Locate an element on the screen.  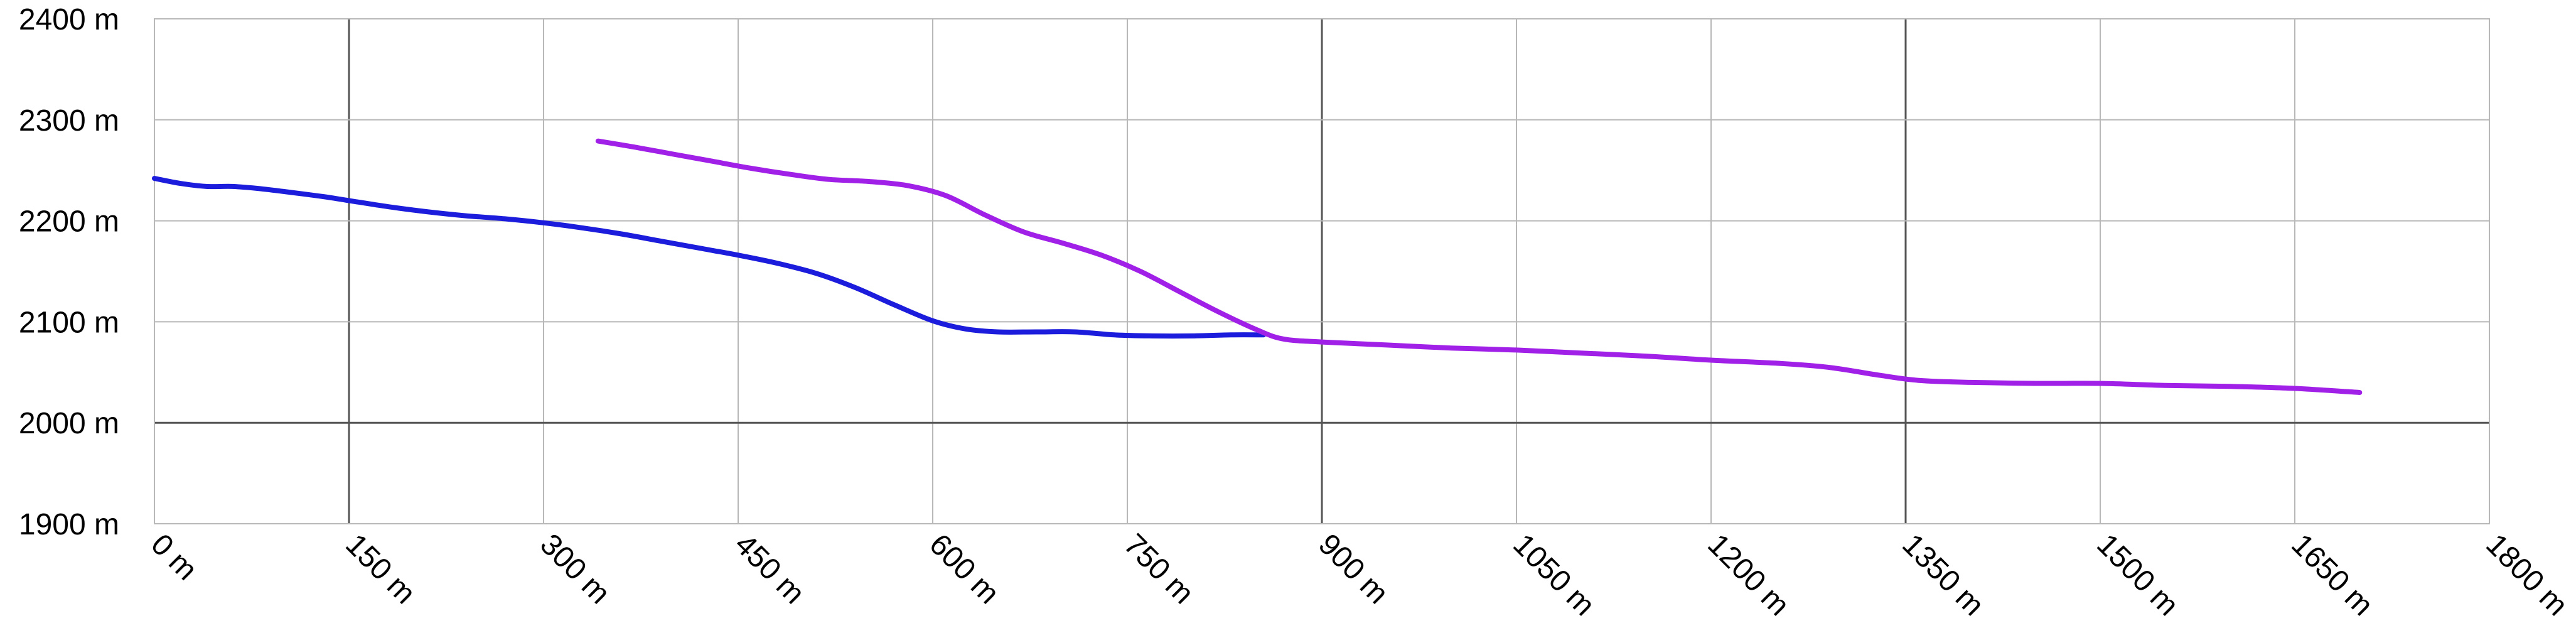
y-tick-label: 2400 m is located at coordinates (69, 19).